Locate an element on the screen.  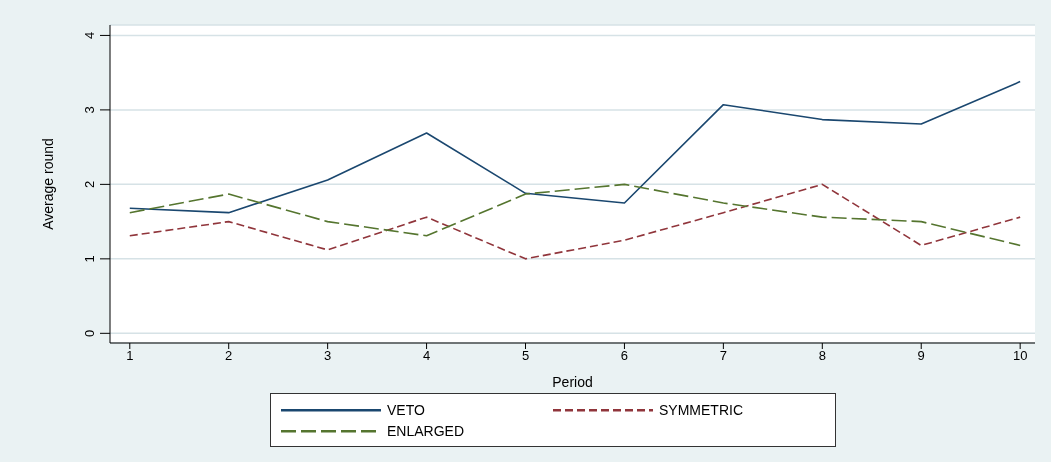
x-axis-title: Period is located at coordinates (572, 382).